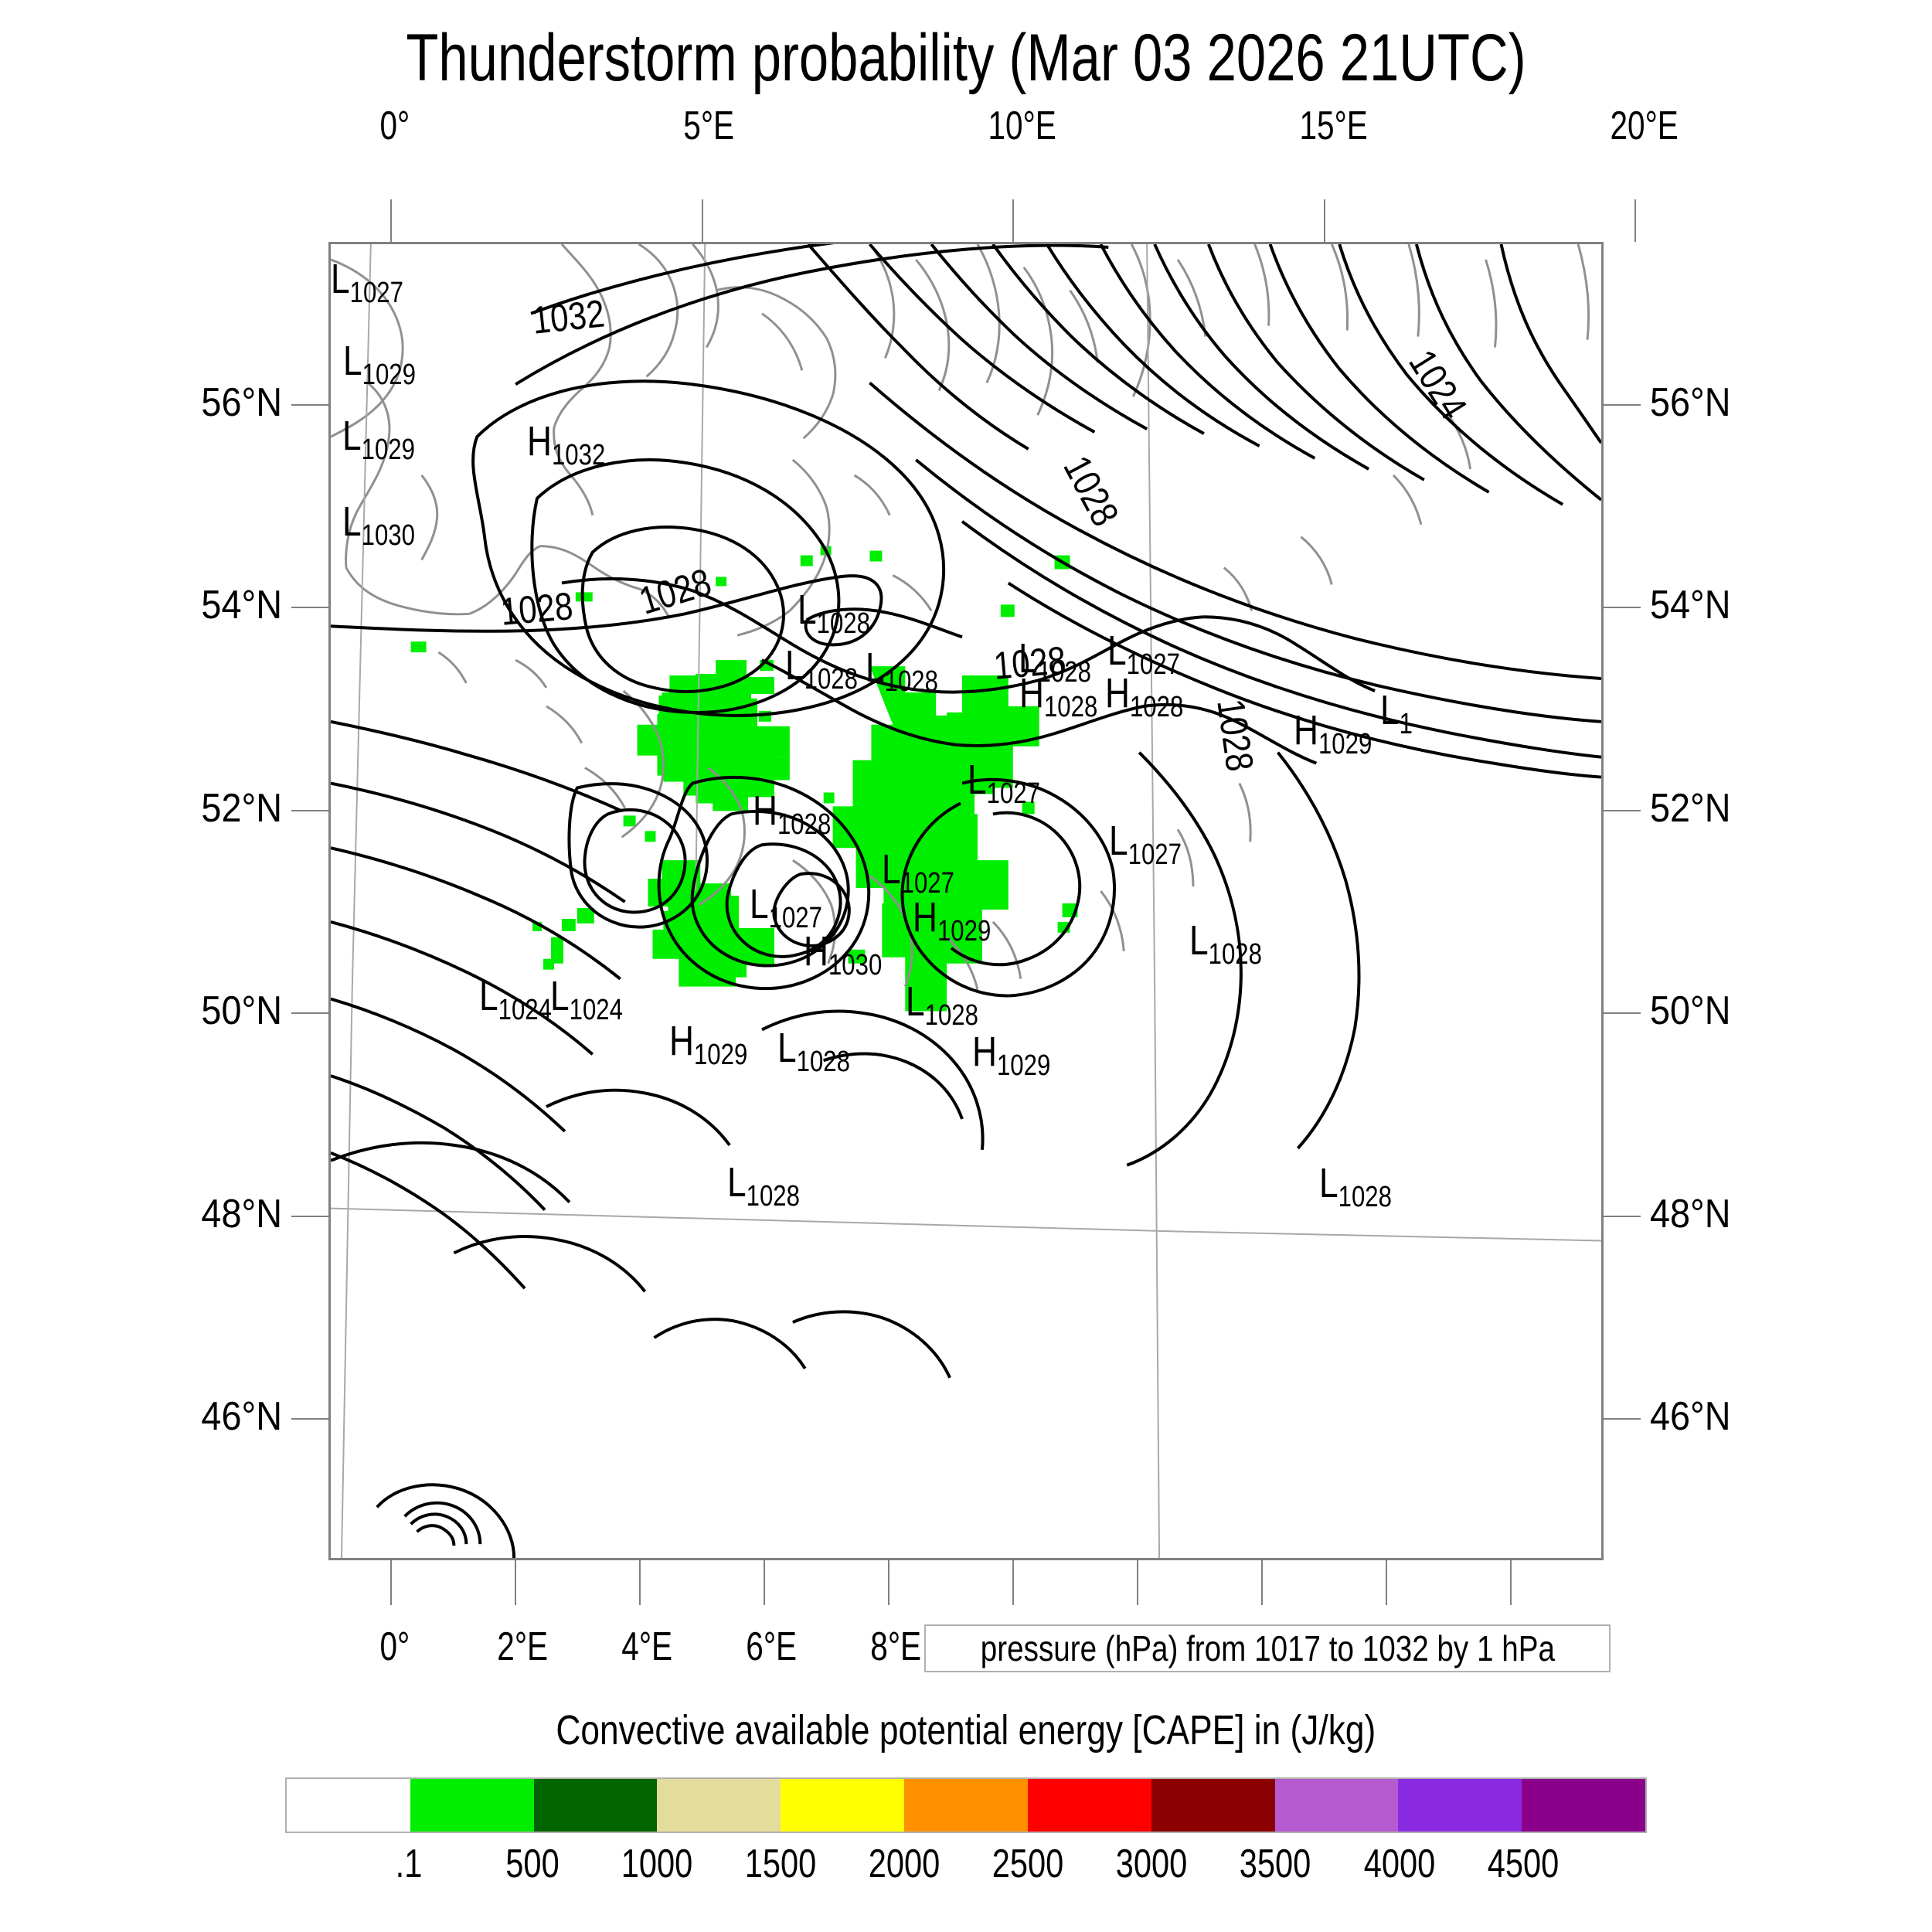 The image size is (1932, 1932). Describe the element at coordinates (579, 454) in the screenshot. I see `centre-value: 1032` at that location.